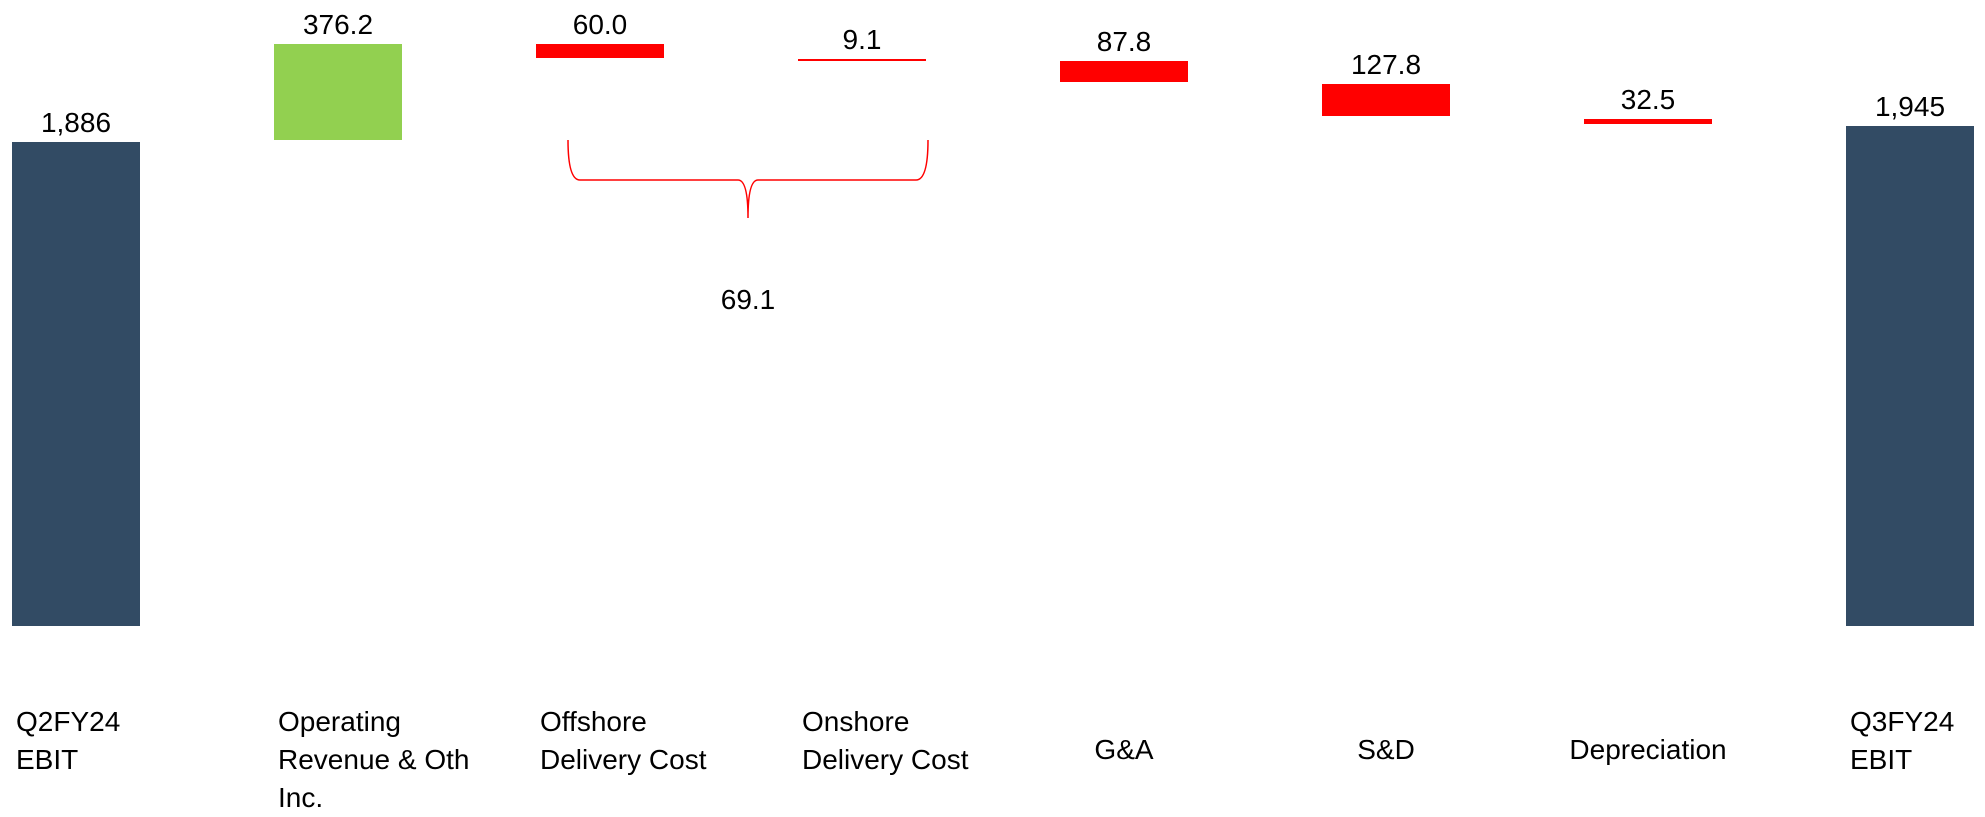 This screenshot has height=817, width=1985. Describe the element at coordinates (600, 24) in the screenshot. I see `data-label-2: 60.0` at that location.